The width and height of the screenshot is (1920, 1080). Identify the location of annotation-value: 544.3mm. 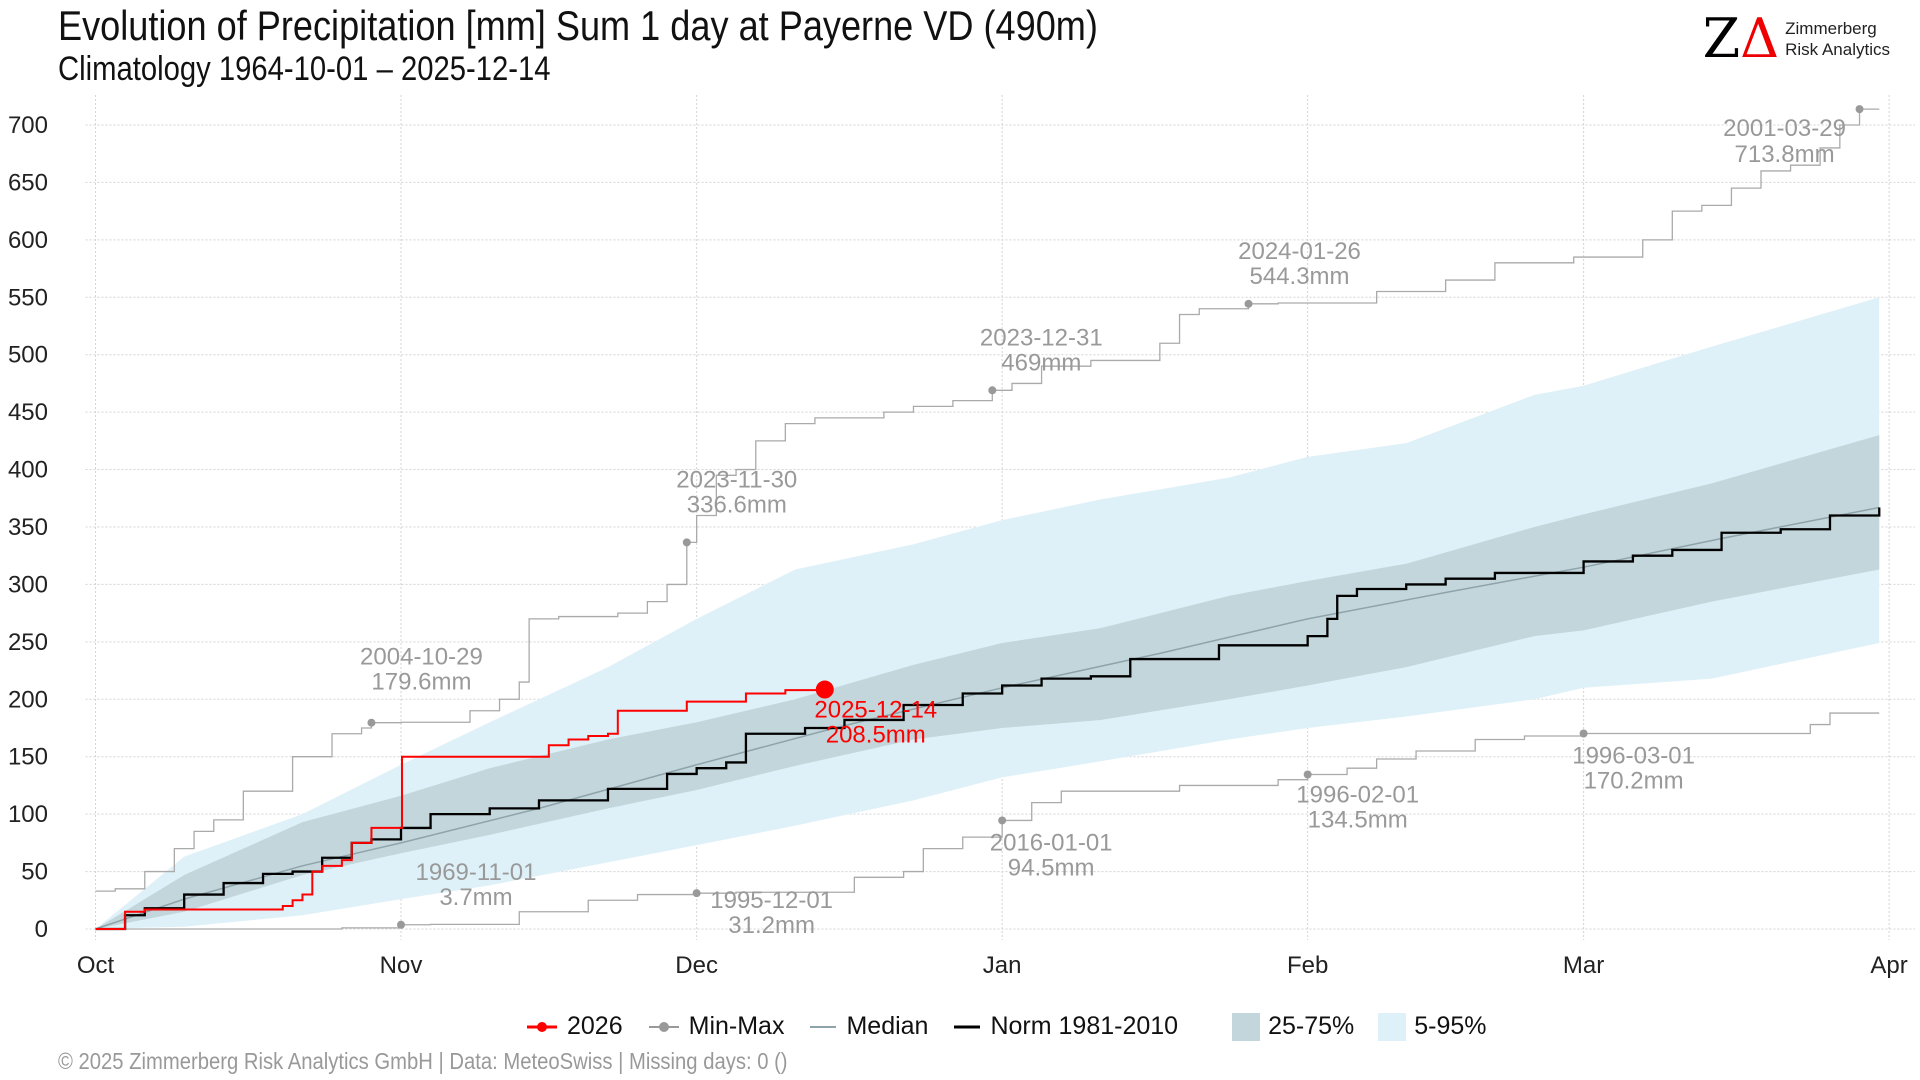
(1300, 276).